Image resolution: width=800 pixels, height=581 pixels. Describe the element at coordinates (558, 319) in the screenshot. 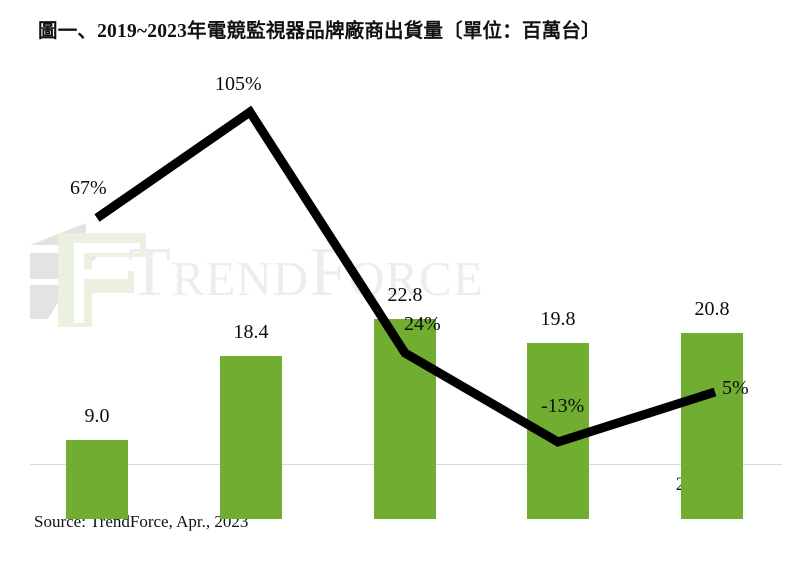

I see `bar-value-label: 19.8` at that location.